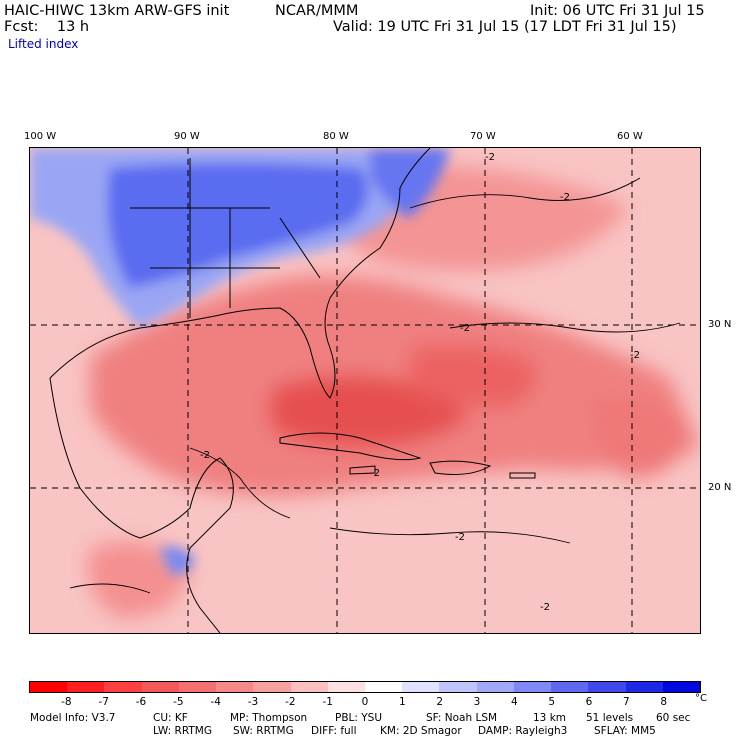 This screenshot has width=740, height=740. Describe the element at coordinates (269, 718) in the screenshot. I see `mp-scheme: MP: Thompson` at that location.